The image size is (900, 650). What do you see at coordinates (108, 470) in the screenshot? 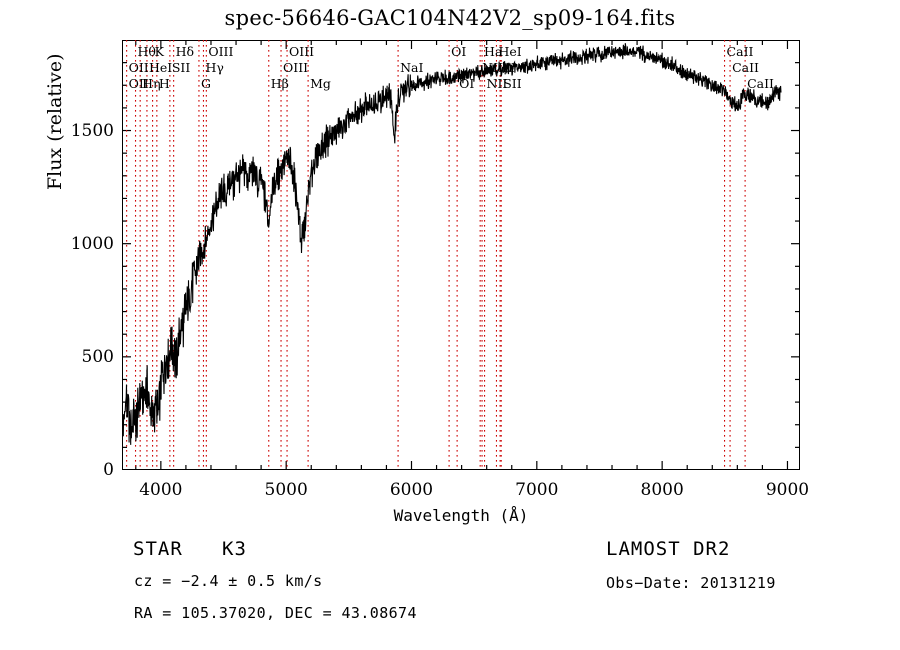
I see `y-tick-label: 0` at bounding box center [108, 470].